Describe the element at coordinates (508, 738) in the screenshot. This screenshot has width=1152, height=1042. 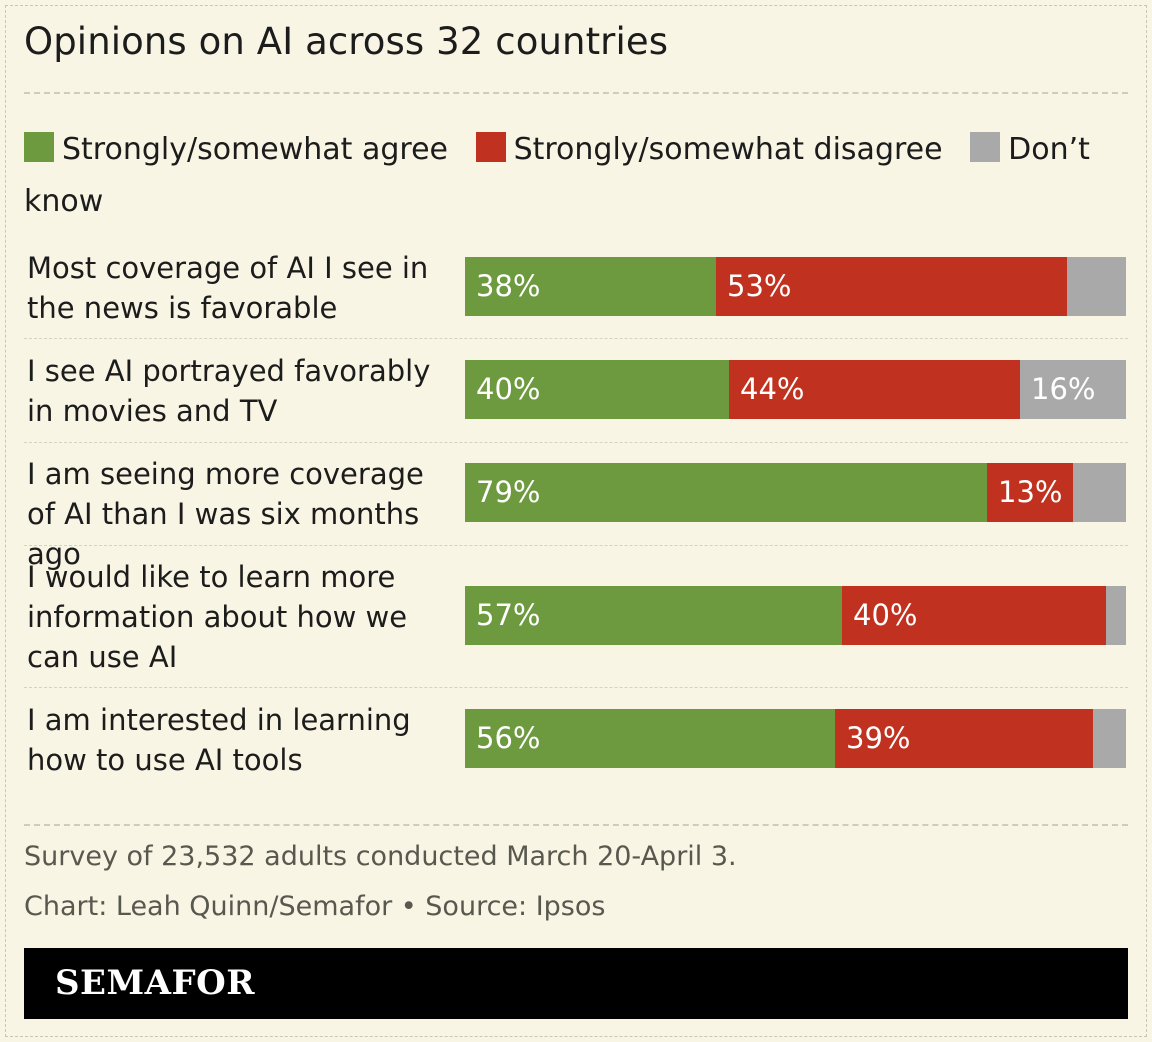
I see `data-label: 56%` at that location.